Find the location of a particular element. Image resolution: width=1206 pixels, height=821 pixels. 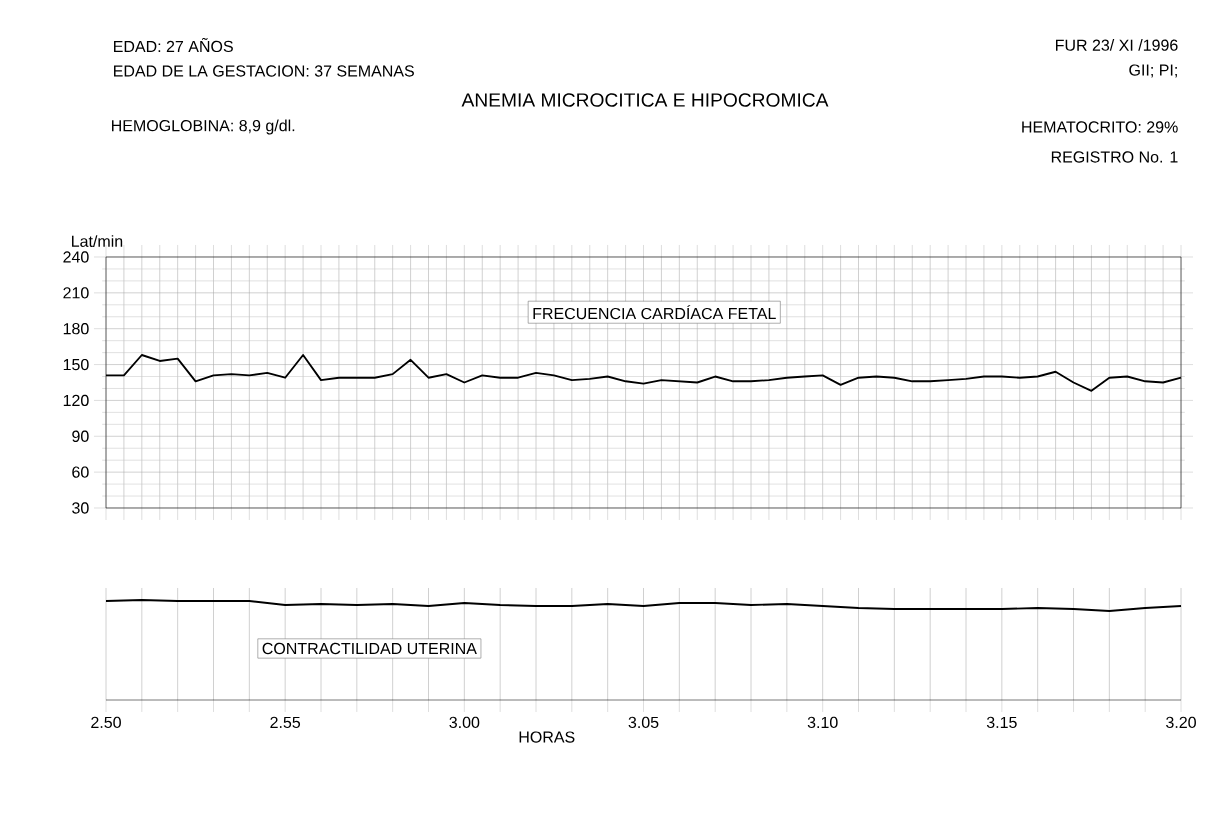

x-tick-label: 3.10 is located at coordinates (822, 722).